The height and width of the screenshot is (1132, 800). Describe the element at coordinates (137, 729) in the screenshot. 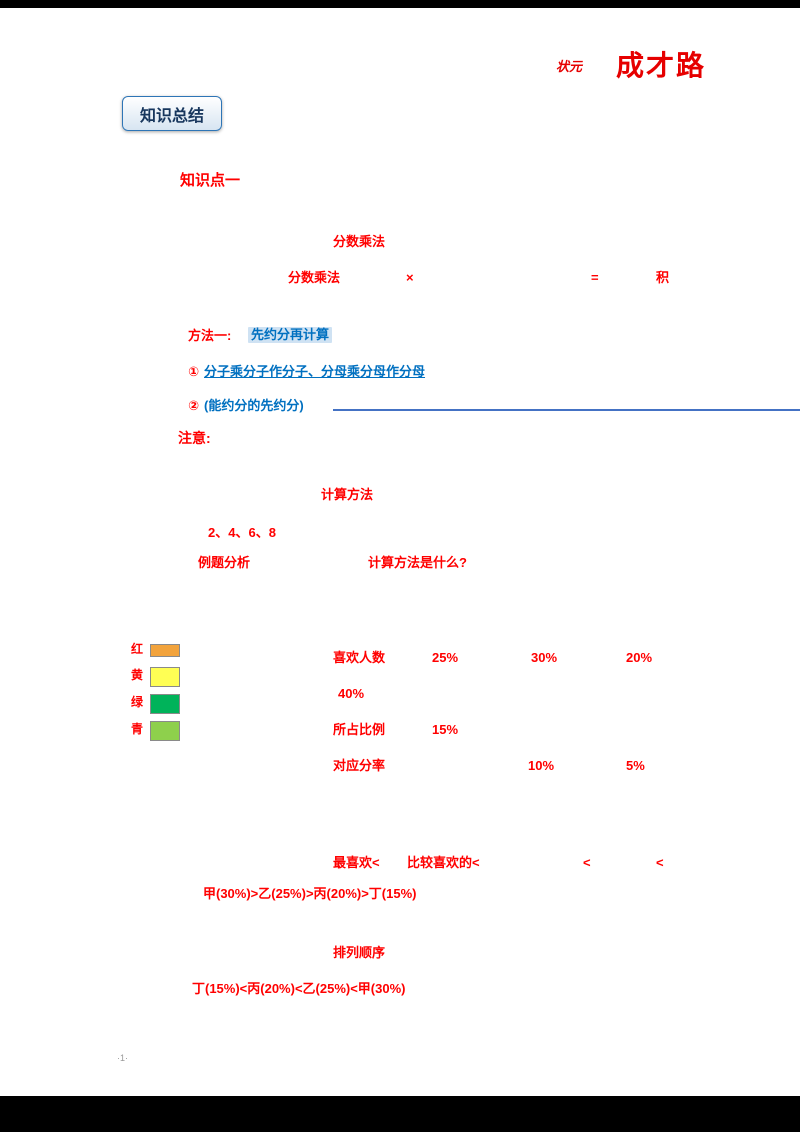

I see `legend-label-4: 青` at that location.